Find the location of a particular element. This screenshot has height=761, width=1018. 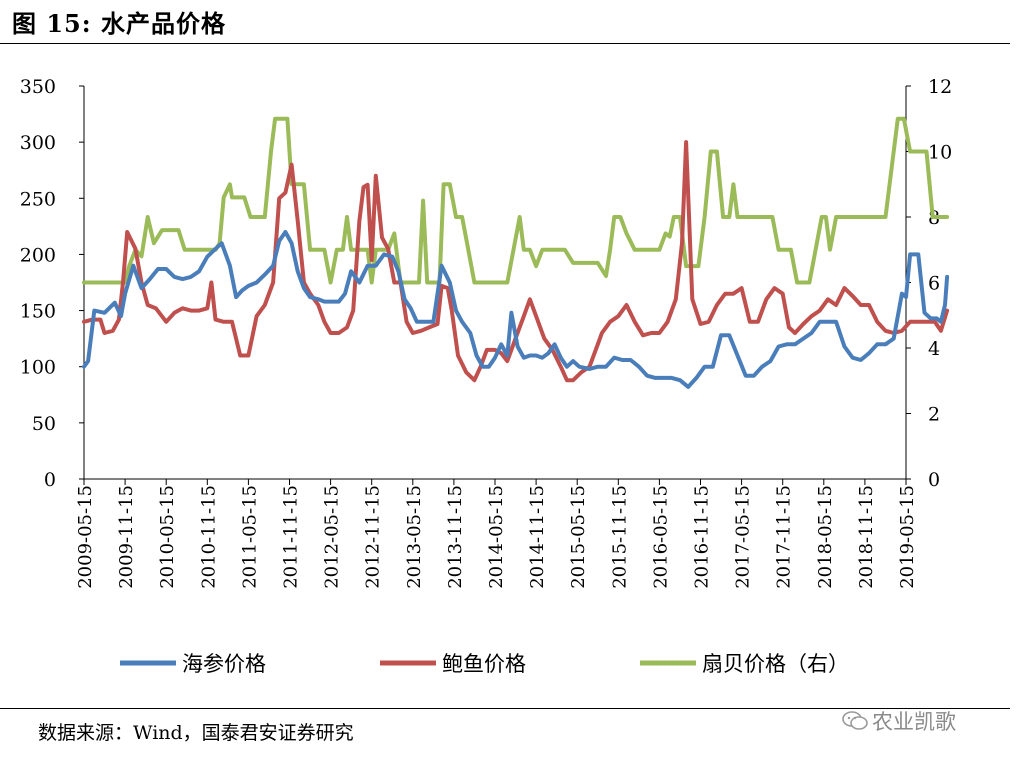

x-tick-label: 2019-05-15 is located at coordinates (907, 537).